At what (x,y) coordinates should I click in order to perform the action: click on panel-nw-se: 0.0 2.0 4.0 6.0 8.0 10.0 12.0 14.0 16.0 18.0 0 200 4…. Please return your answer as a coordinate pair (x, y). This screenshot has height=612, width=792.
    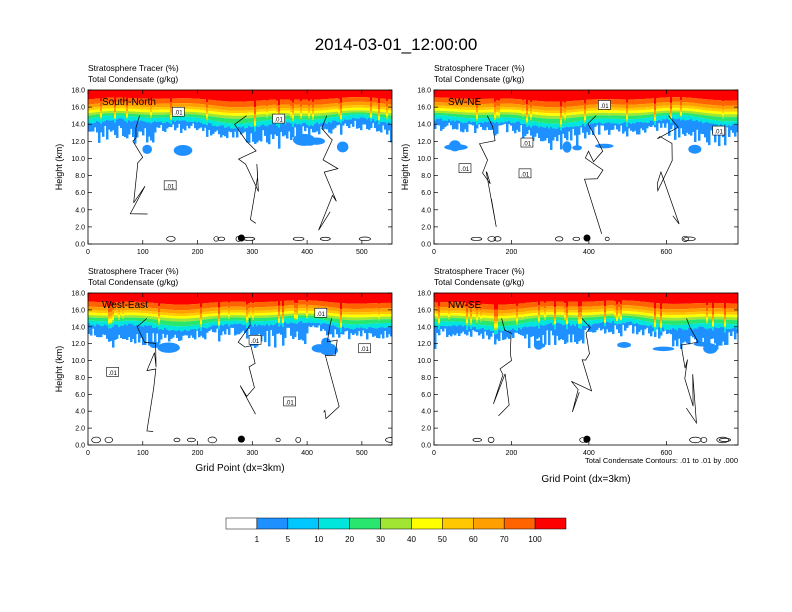
    Looking at the image, I should click on (578, 375).